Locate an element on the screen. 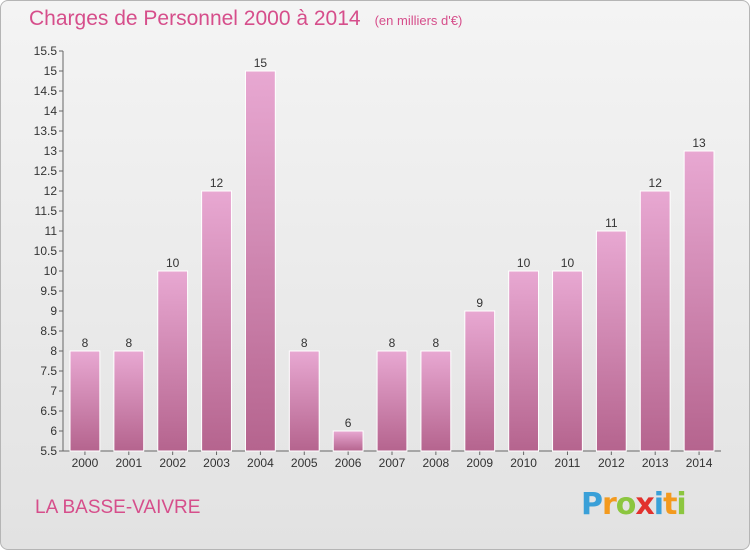  bar-2014 is located at coordinates (699, 301).